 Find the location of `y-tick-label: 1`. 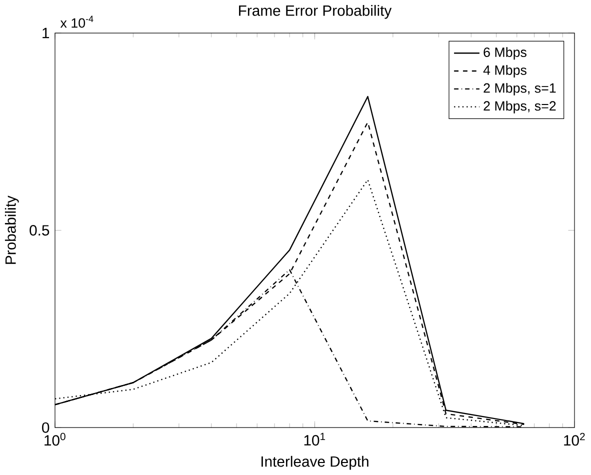

y-tick-label: 1 is located at coordinates (46, 33).